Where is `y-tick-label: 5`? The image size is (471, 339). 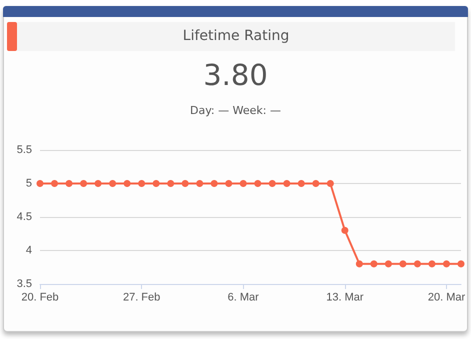
y-tick-label: 5 is located at coordinates (29, 184).